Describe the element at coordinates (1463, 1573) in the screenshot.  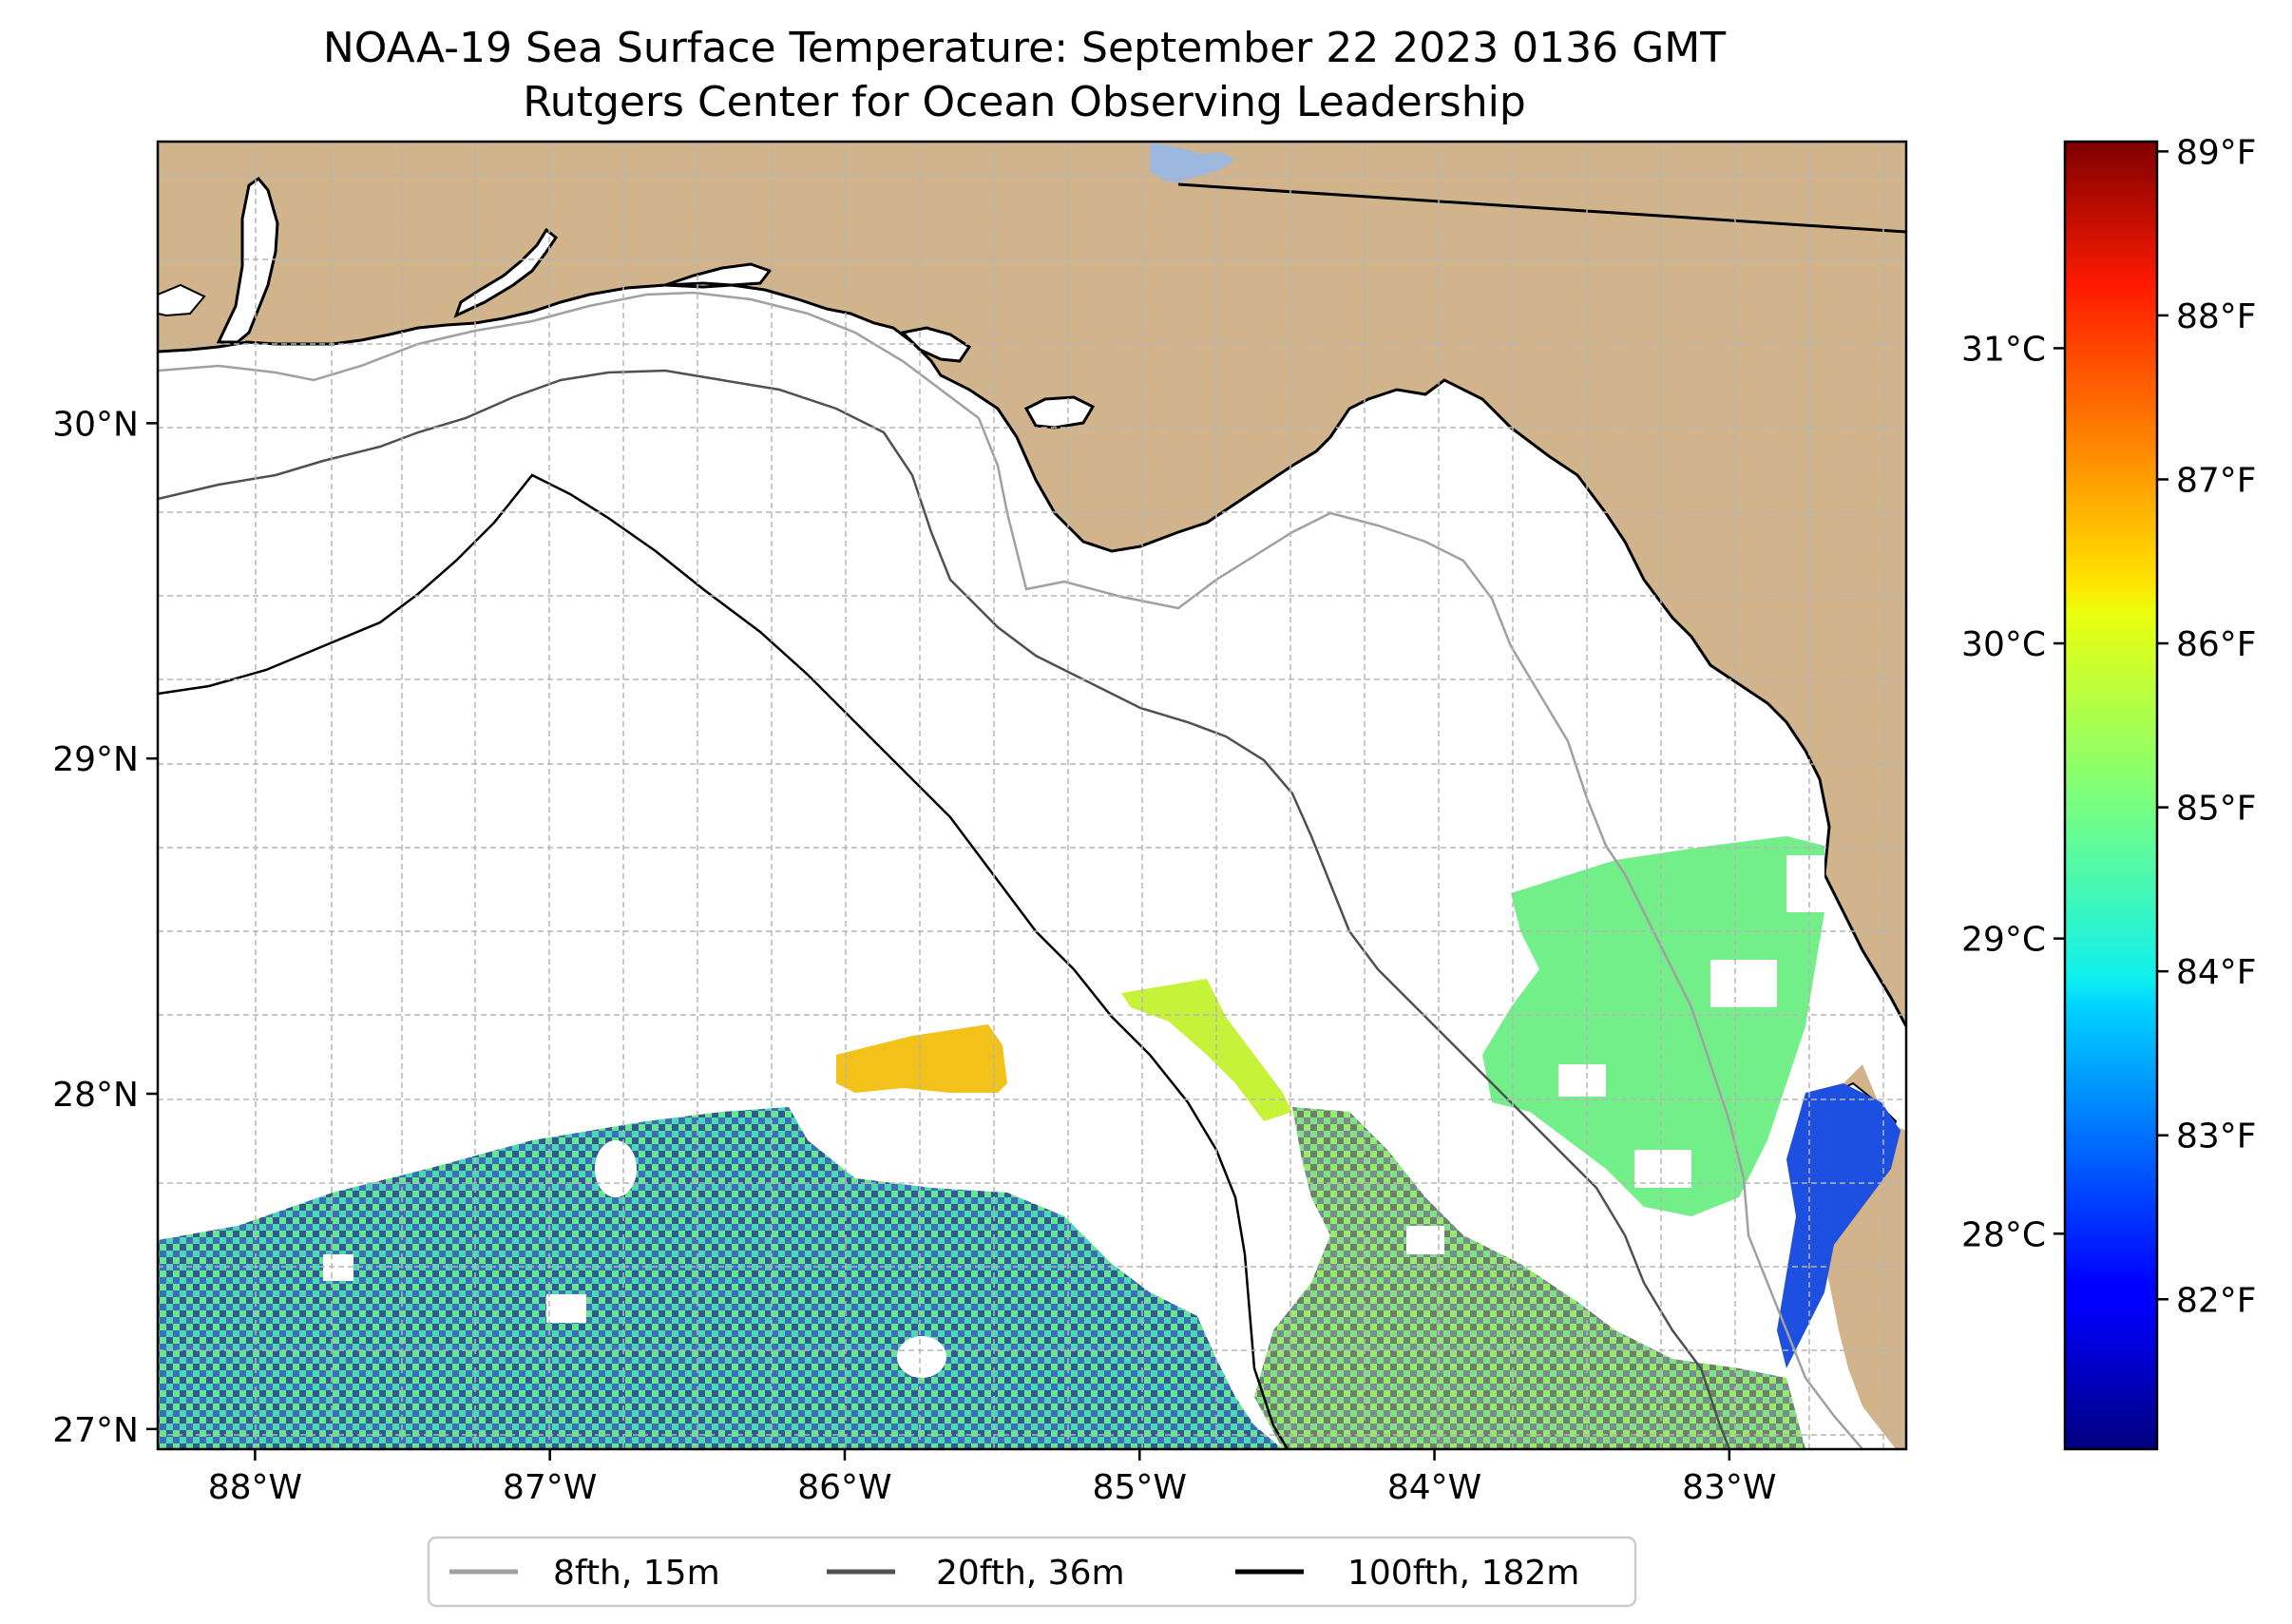
I see `legend-label-100fth: 100fth, 182m` at that location.